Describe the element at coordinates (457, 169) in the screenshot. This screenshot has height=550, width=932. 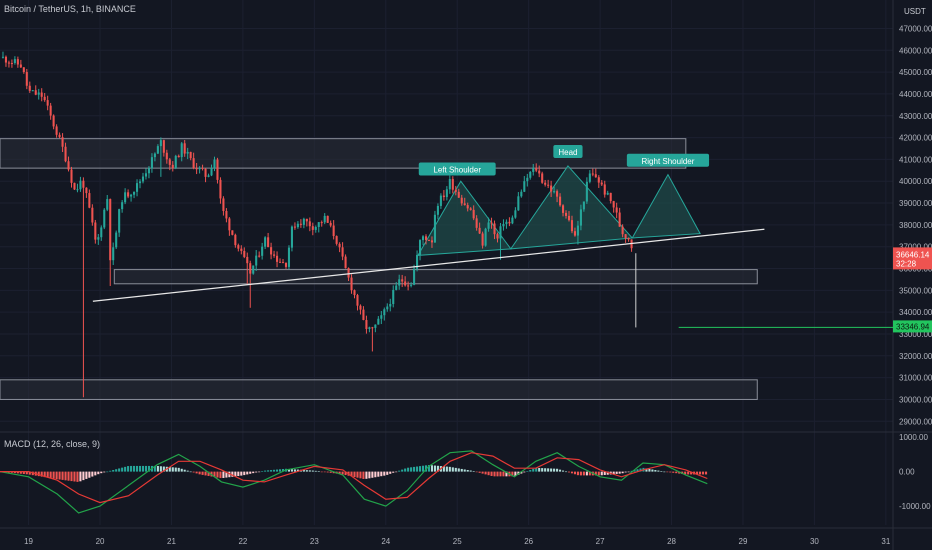
I see `pattern-label-left-shoulder` at that location.